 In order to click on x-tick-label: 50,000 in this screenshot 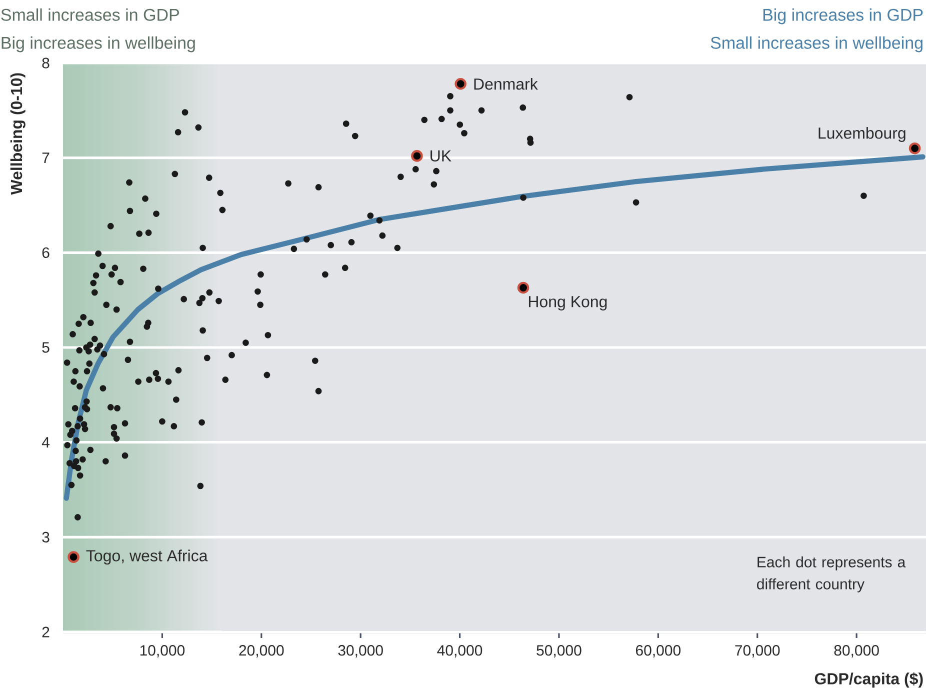, I will do `click(559, 651)`.